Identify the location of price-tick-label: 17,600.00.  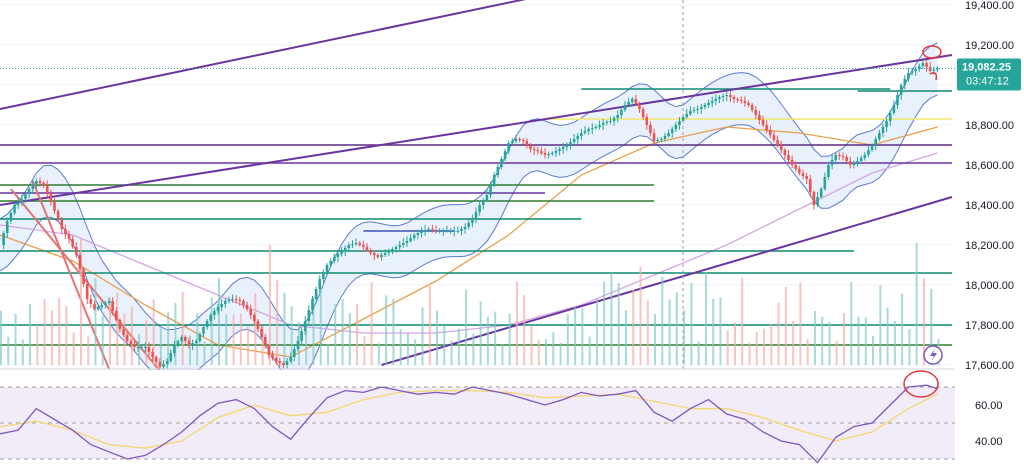
(989, 366).